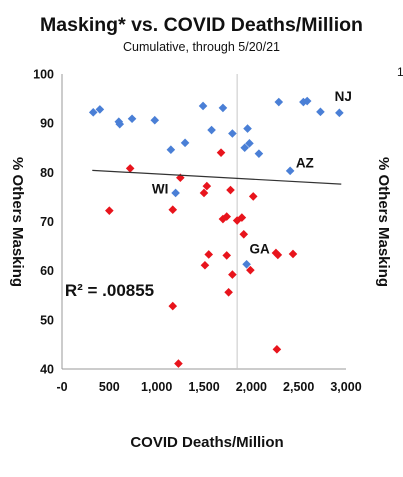 This screenshot has width=403, height=477. What do you see at coordinates (109, 290) in the screenshot?
I see `r-squared-annotation: R² = .00855` at bounding box center [109, 290].